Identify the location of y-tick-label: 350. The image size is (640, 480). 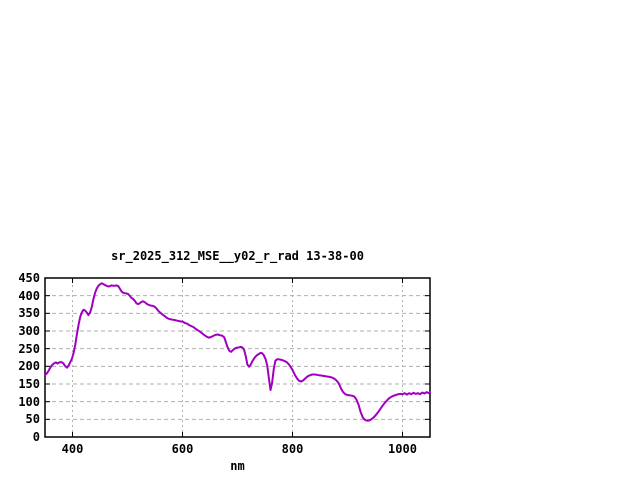
(29, 313).